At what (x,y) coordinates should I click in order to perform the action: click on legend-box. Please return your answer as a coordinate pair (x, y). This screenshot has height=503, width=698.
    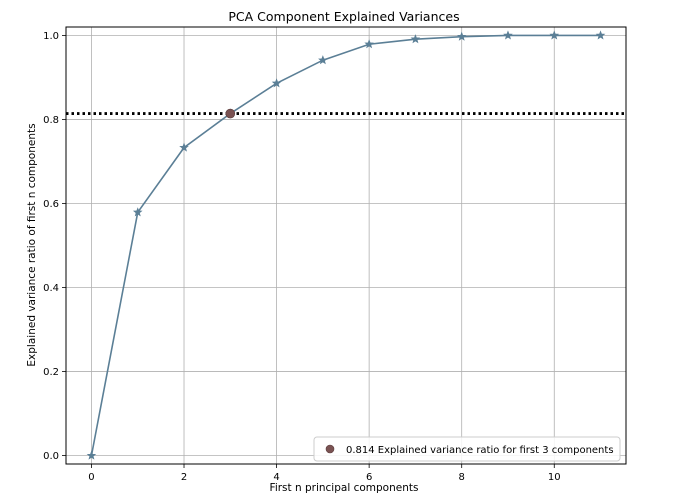
    Looking at the image, I should click on (467, 449).